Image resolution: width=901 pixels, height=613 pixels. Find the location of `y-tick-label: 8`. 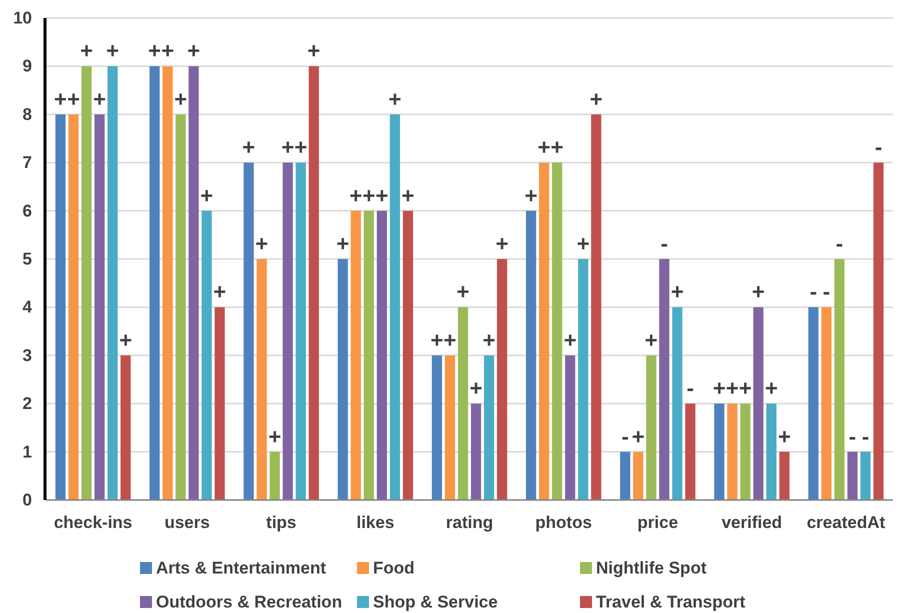

y-tick-label: 8 is located at coordinates (27, 114).